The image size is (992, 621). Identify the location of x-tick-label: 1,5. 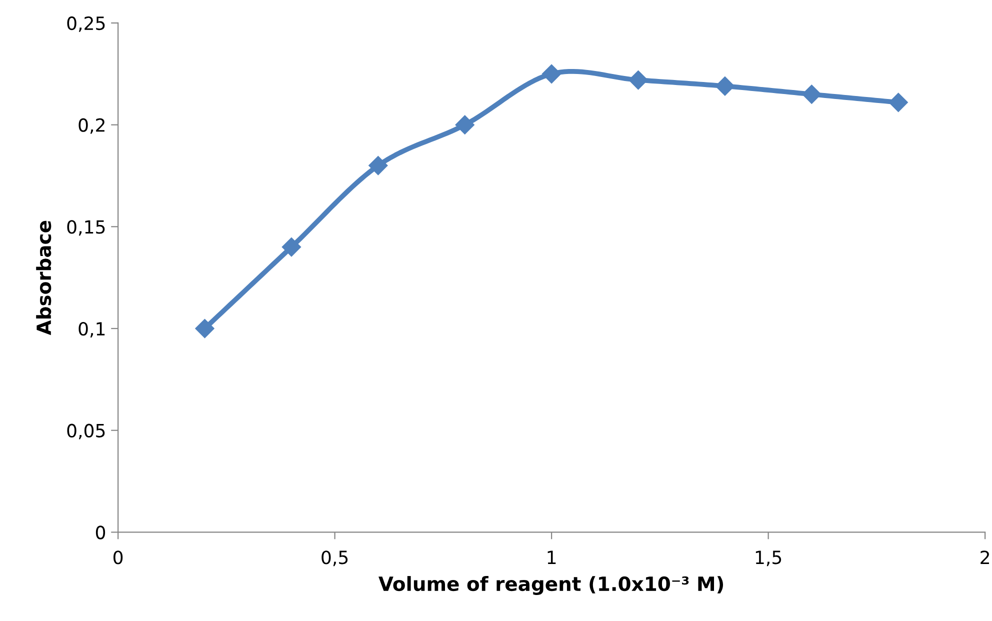
(769, 558).